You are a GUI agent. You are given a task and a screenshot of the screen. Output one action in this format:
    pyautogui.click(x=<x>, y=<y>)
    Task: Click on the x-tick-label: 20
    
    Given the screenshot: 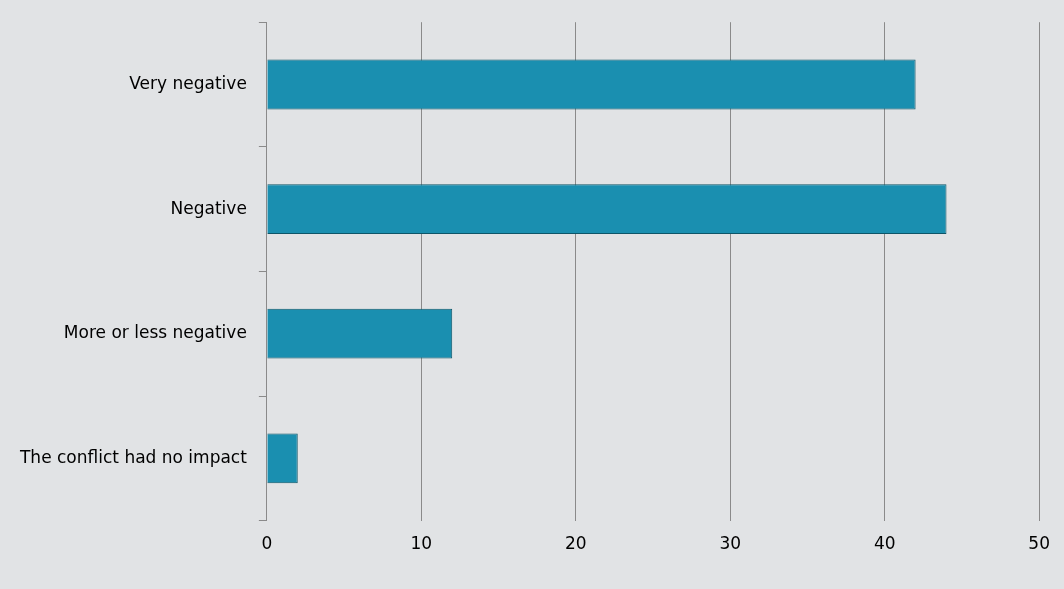 What is the action you would take?
    pyautogui.click(x=575, y=543)
    